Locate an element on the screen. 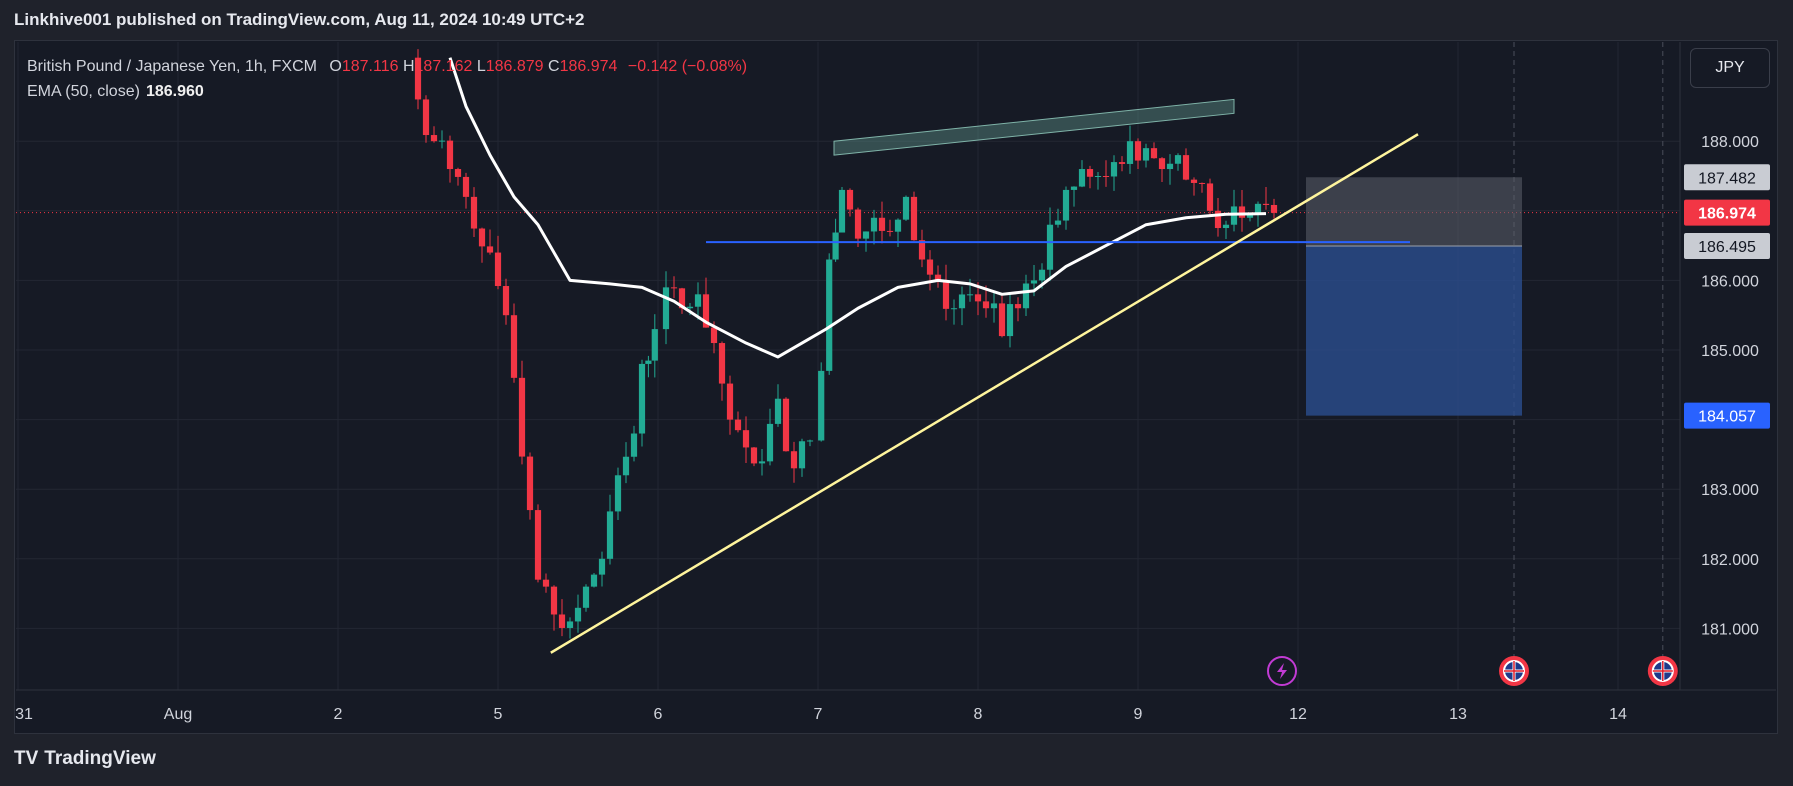 This screenshot has height=786, width=1793. price-label-target-box is located at coordinates (1727, 415).